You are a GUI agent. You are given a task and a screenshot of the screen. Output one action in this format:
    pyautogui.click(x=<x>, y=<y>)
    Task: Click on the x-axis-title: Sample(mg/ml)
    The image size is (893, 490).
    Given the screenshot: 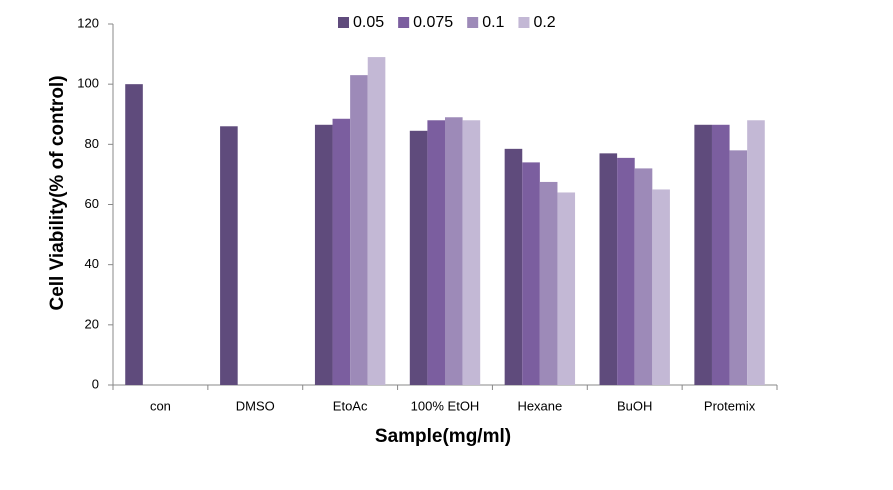 What is the action you would take?
    pyautogui.click(x=443, y=436)
    